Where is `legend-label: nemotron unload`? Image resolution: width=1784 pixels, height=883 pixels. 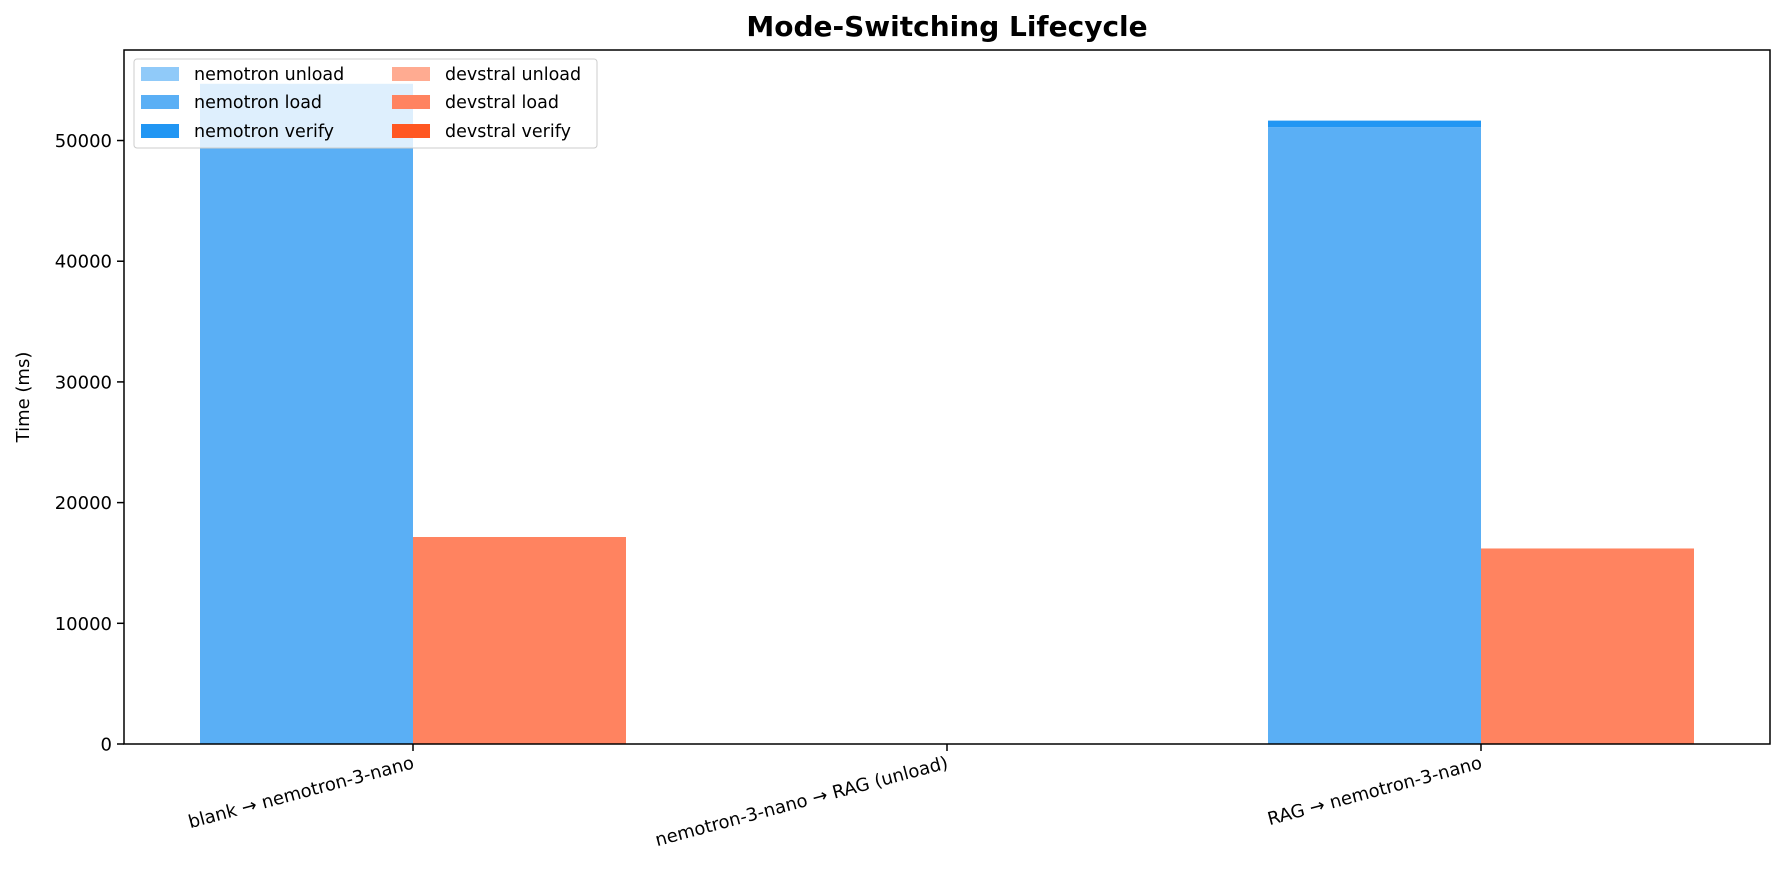 legend-label: nemotron unload is located at coordinates (269, 75).